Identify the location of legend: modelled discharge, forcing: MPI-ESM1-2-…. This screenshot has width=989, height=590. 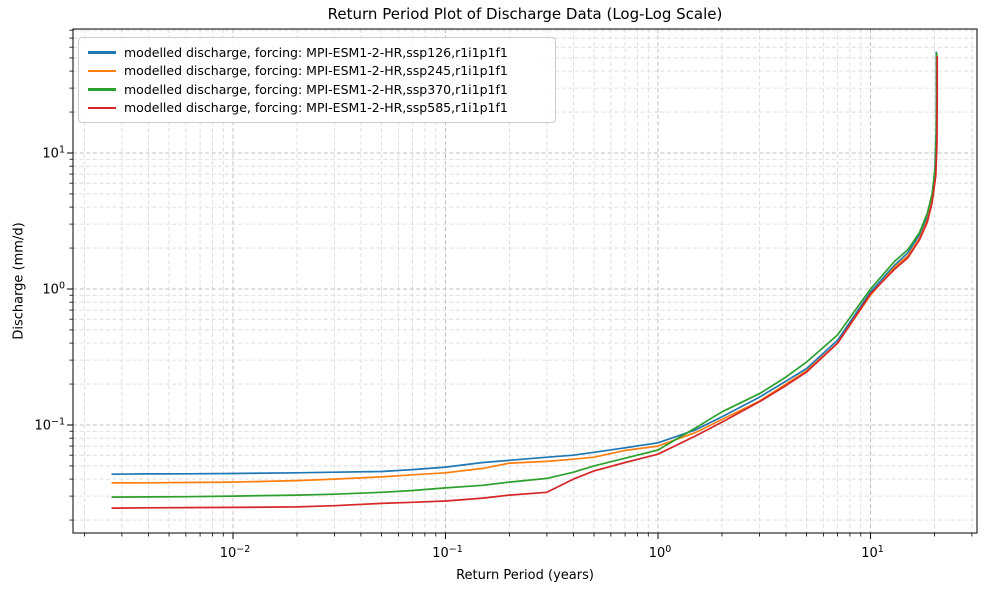
(317, 80).